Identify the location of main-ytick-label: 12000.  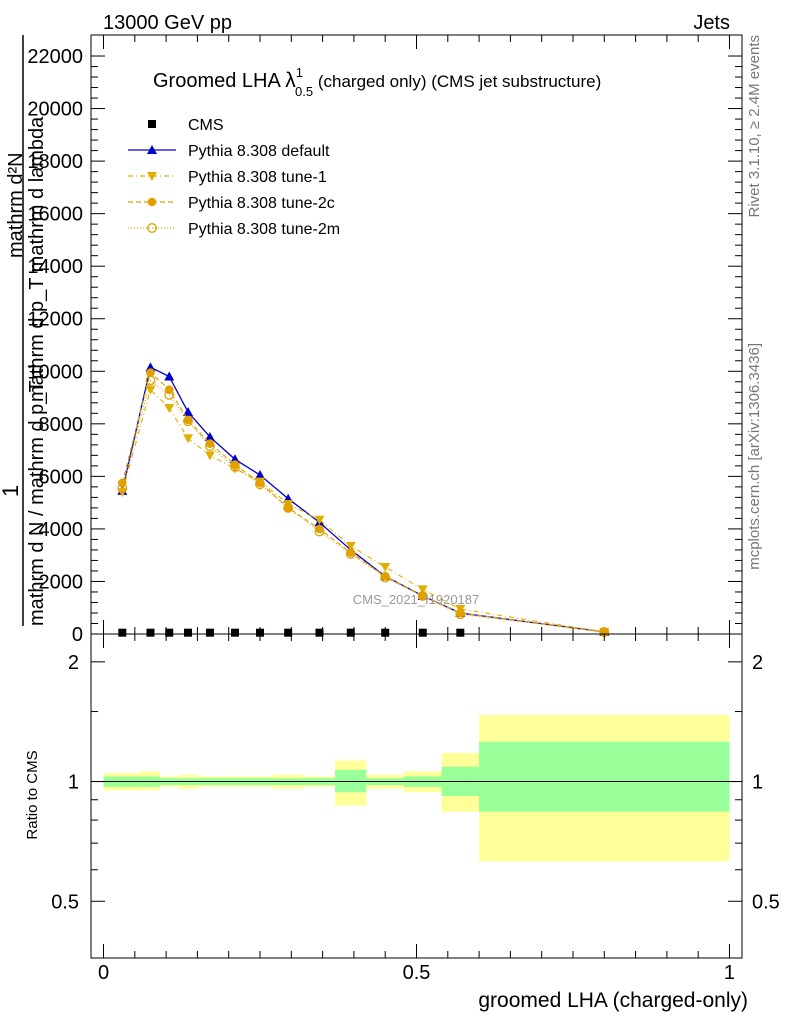
(55, 320).